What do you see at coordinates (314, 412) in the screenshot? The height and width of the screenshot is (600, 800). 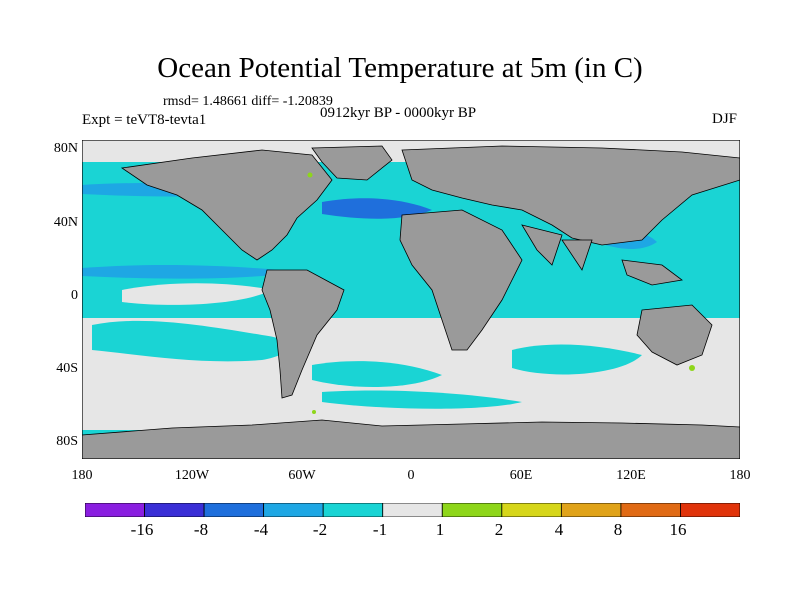 I see `warm-spot-drake` at bounding box center [314, 412].